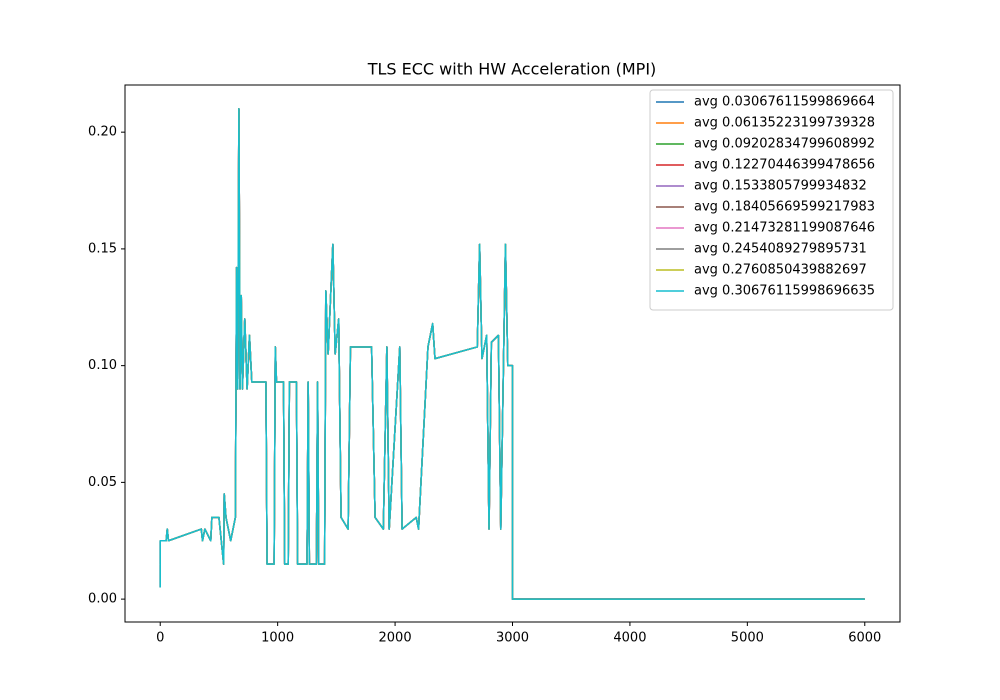  What do you see at coordinates (629, 638) in the screenshot?
I see `x-tick-label: 4000` at bounding box center [629, 638].